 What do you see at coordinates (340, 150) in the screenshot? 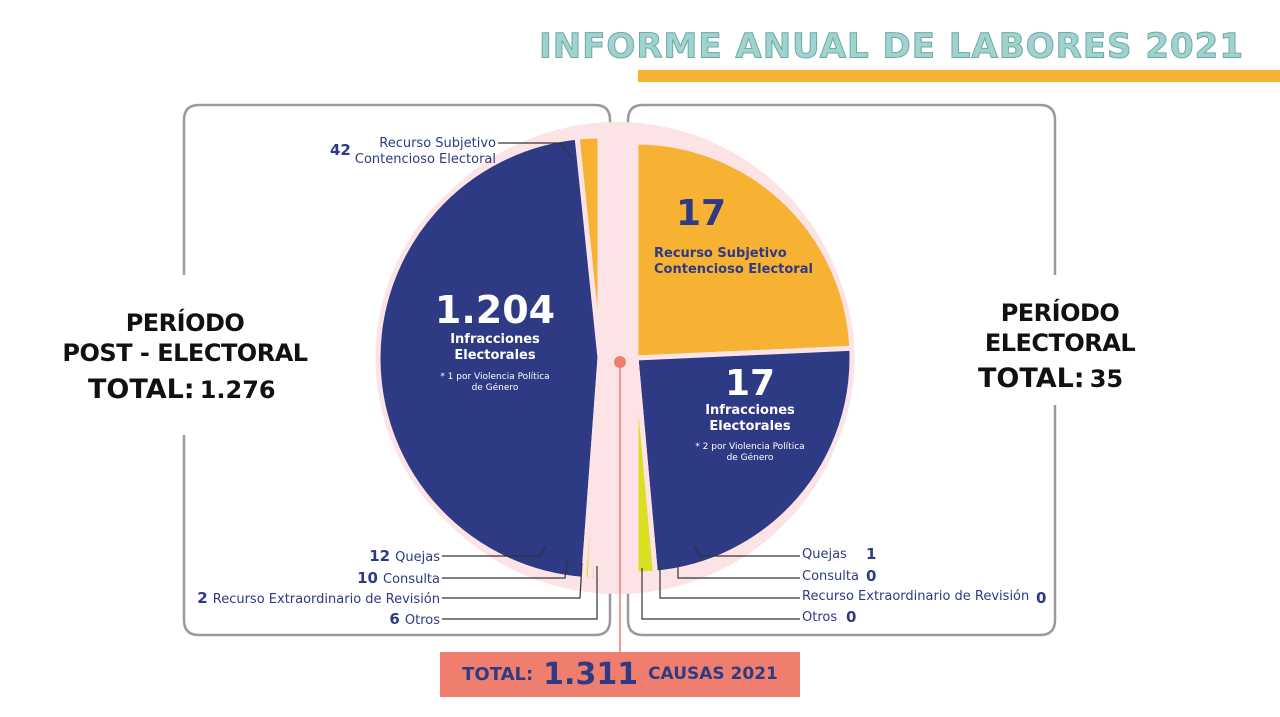
I see `value-label: 42` at bounding box center [340, 150].